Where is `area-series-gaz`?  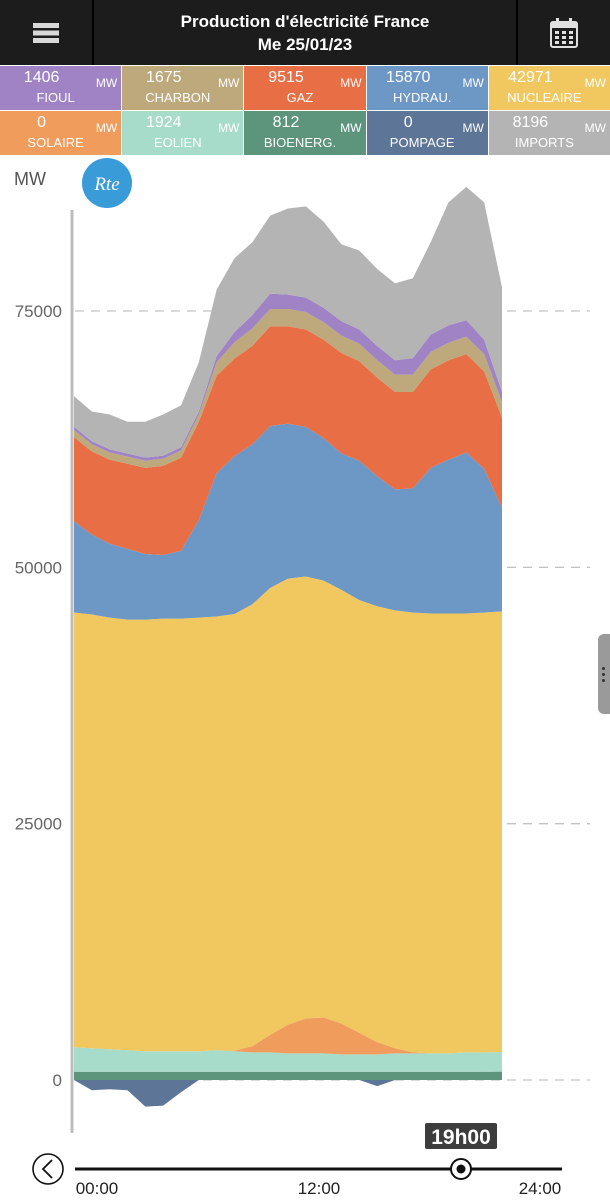 area-series-gaz is located at coordinates (288, 441).